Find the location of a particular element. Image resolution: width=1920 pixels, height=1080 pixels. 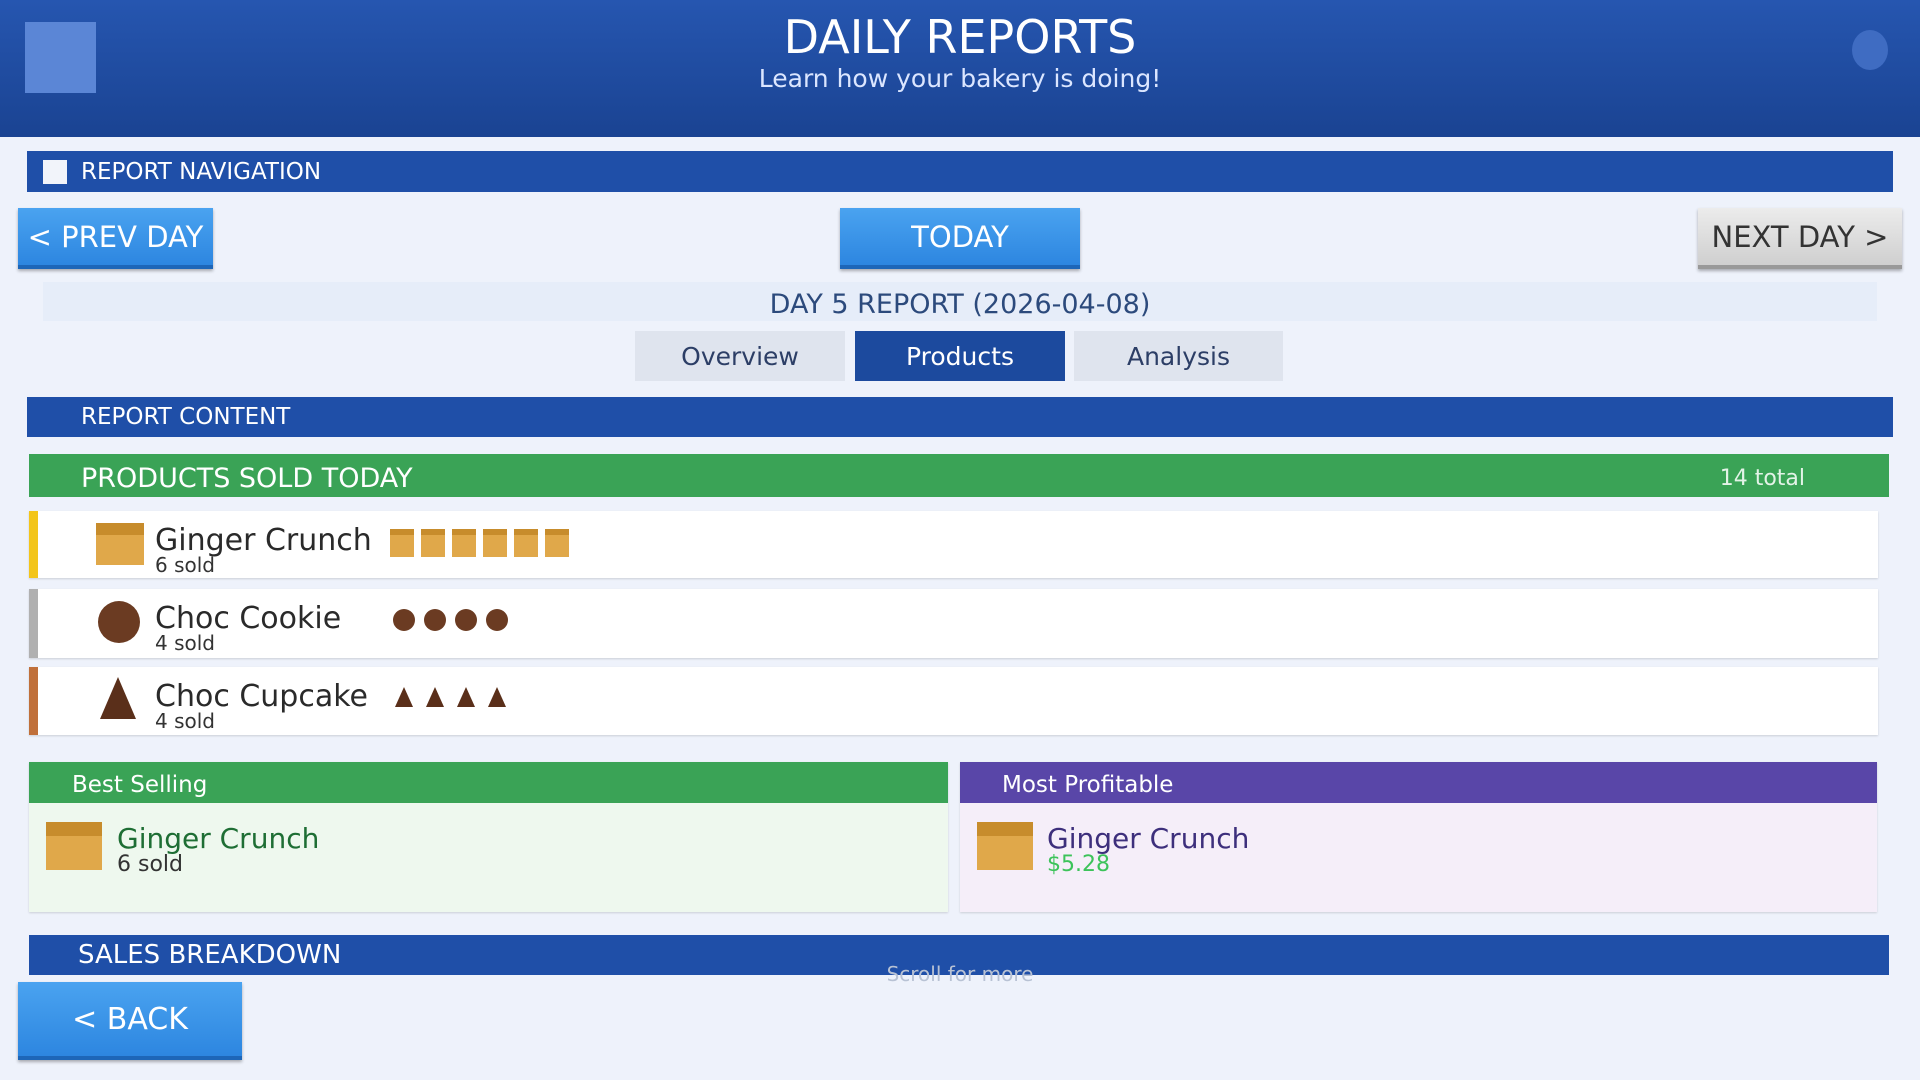

product-row: Choc Cookie 4 sold is located at coordinates (953, 623).